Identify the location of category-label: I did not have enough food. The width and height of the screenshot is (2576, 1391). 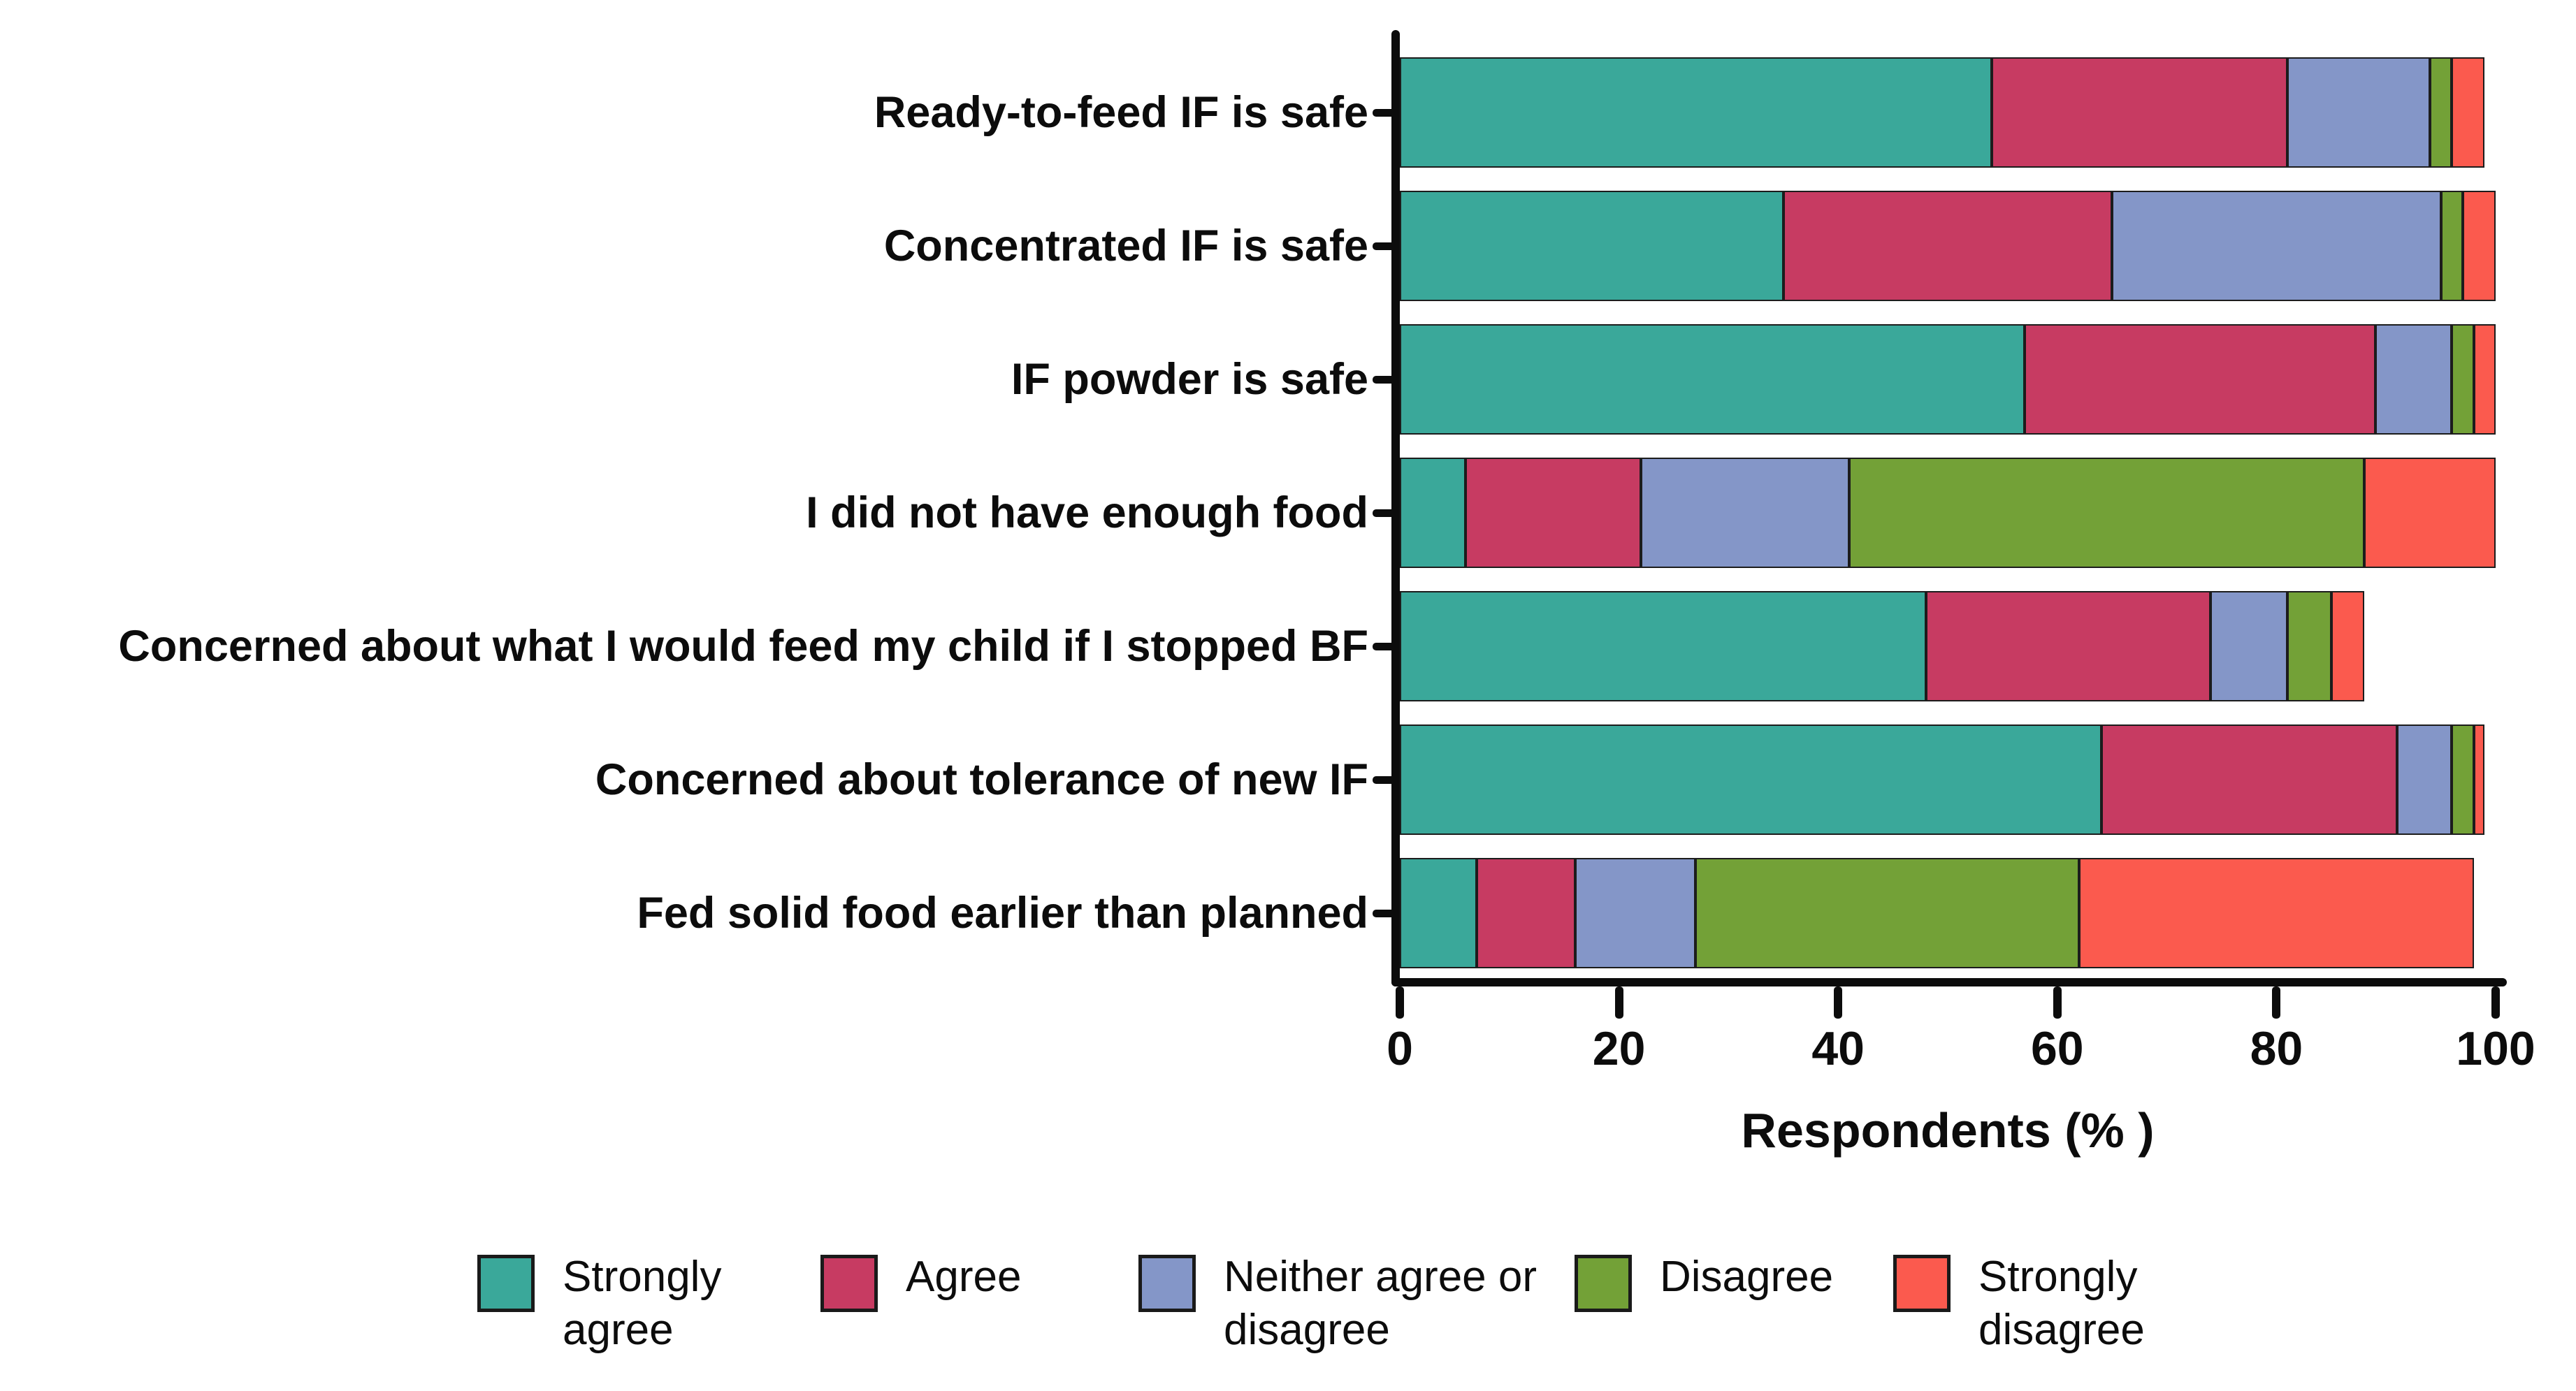
(1087, 512).